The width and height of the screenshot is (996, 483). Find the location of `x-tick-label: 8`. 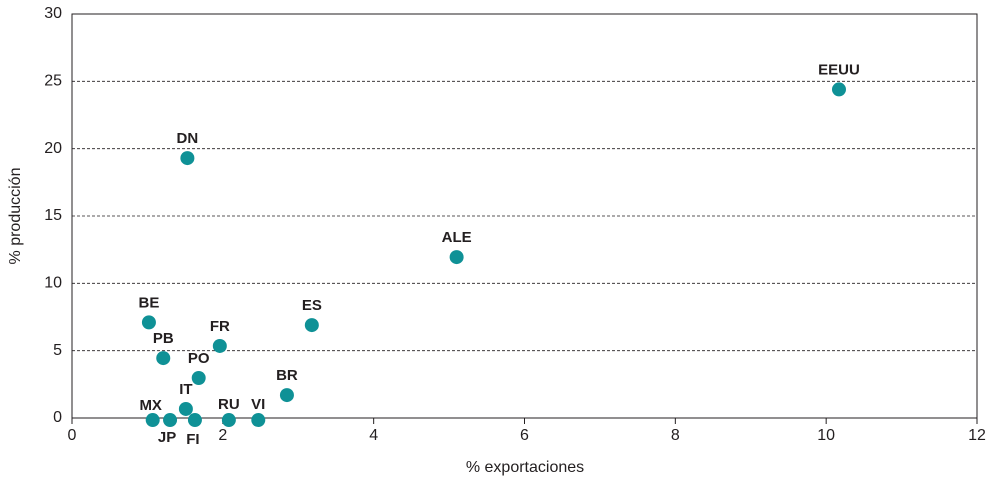

x-tick-label: 8 is located at coordinates (675, 435).